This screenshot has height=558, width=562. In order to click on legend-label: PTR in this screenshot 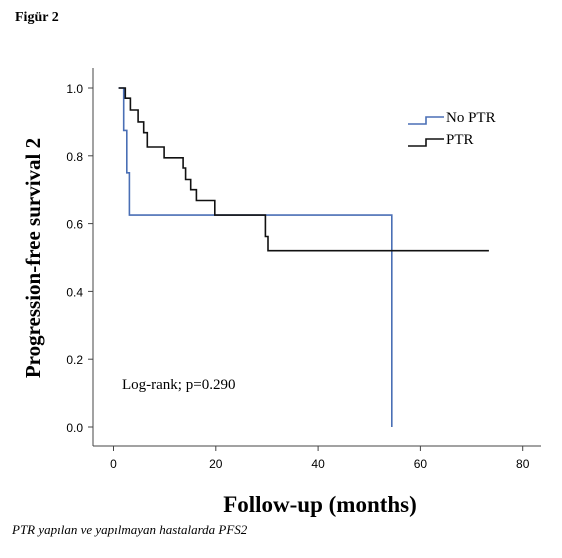, I will do `click(460, 140)`.